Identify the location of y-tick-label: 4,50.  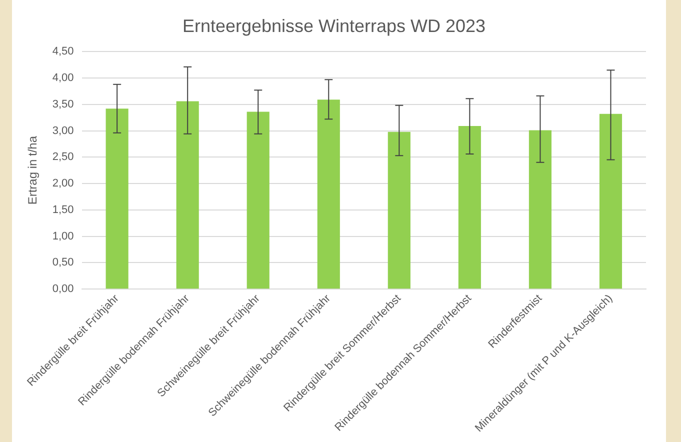
(63, 52).